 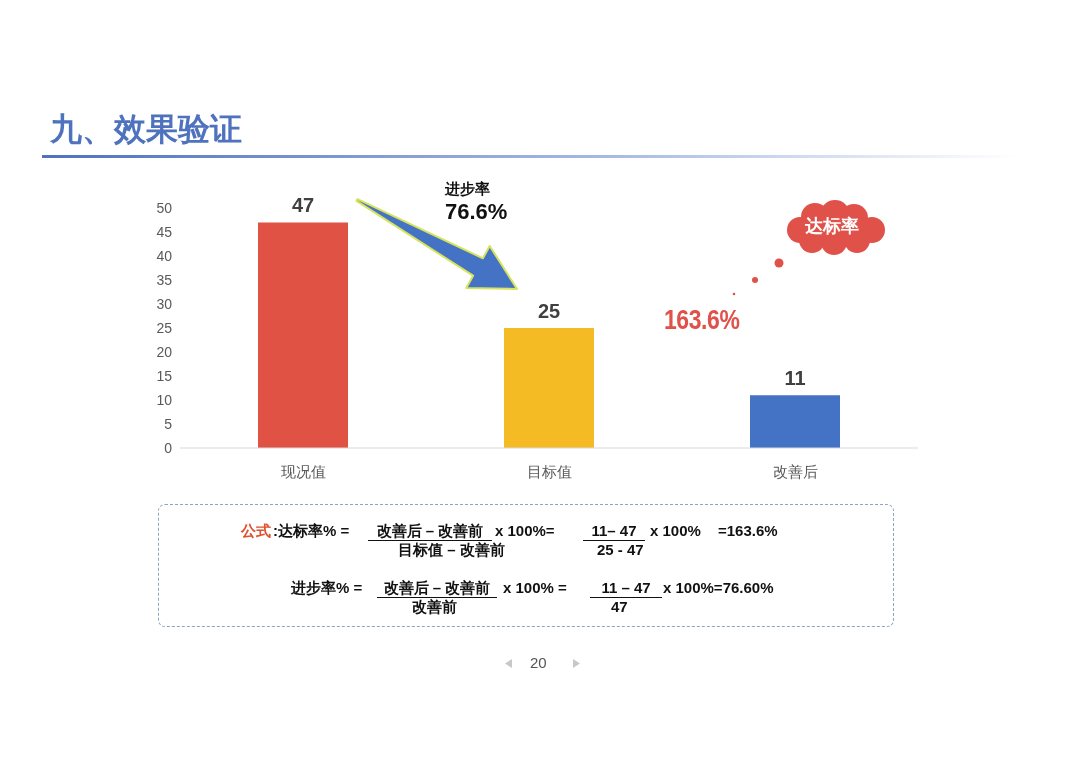 I want to click on text: x 100%=76.60%, so click(x=718, y=588).